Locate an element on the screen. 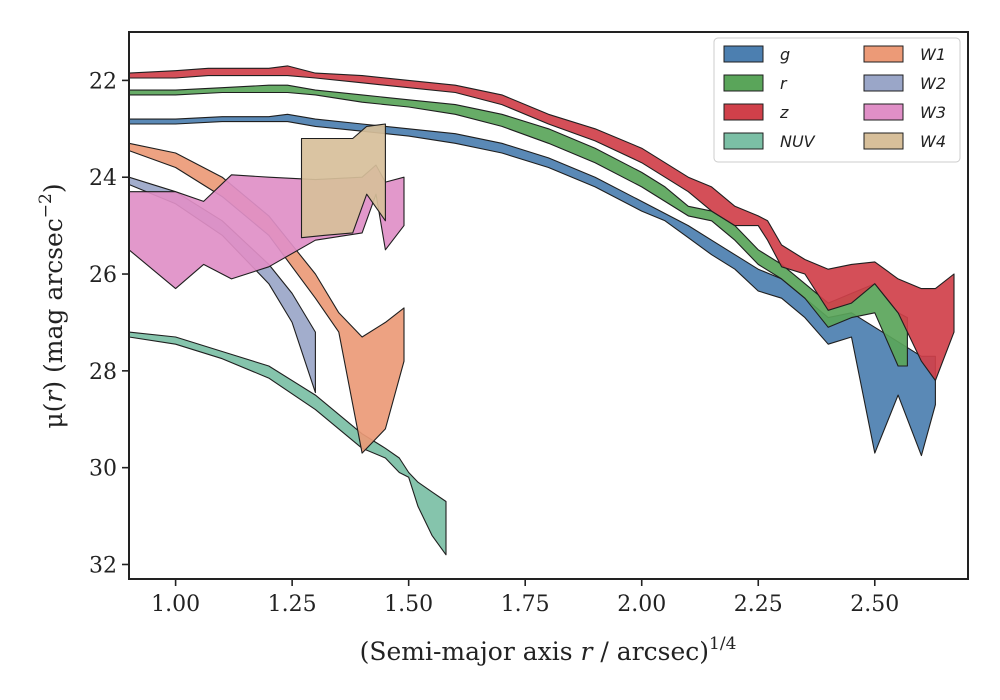  legend: grz NUV W1 W2 W3 W4 is located at coordinates (837, 100).